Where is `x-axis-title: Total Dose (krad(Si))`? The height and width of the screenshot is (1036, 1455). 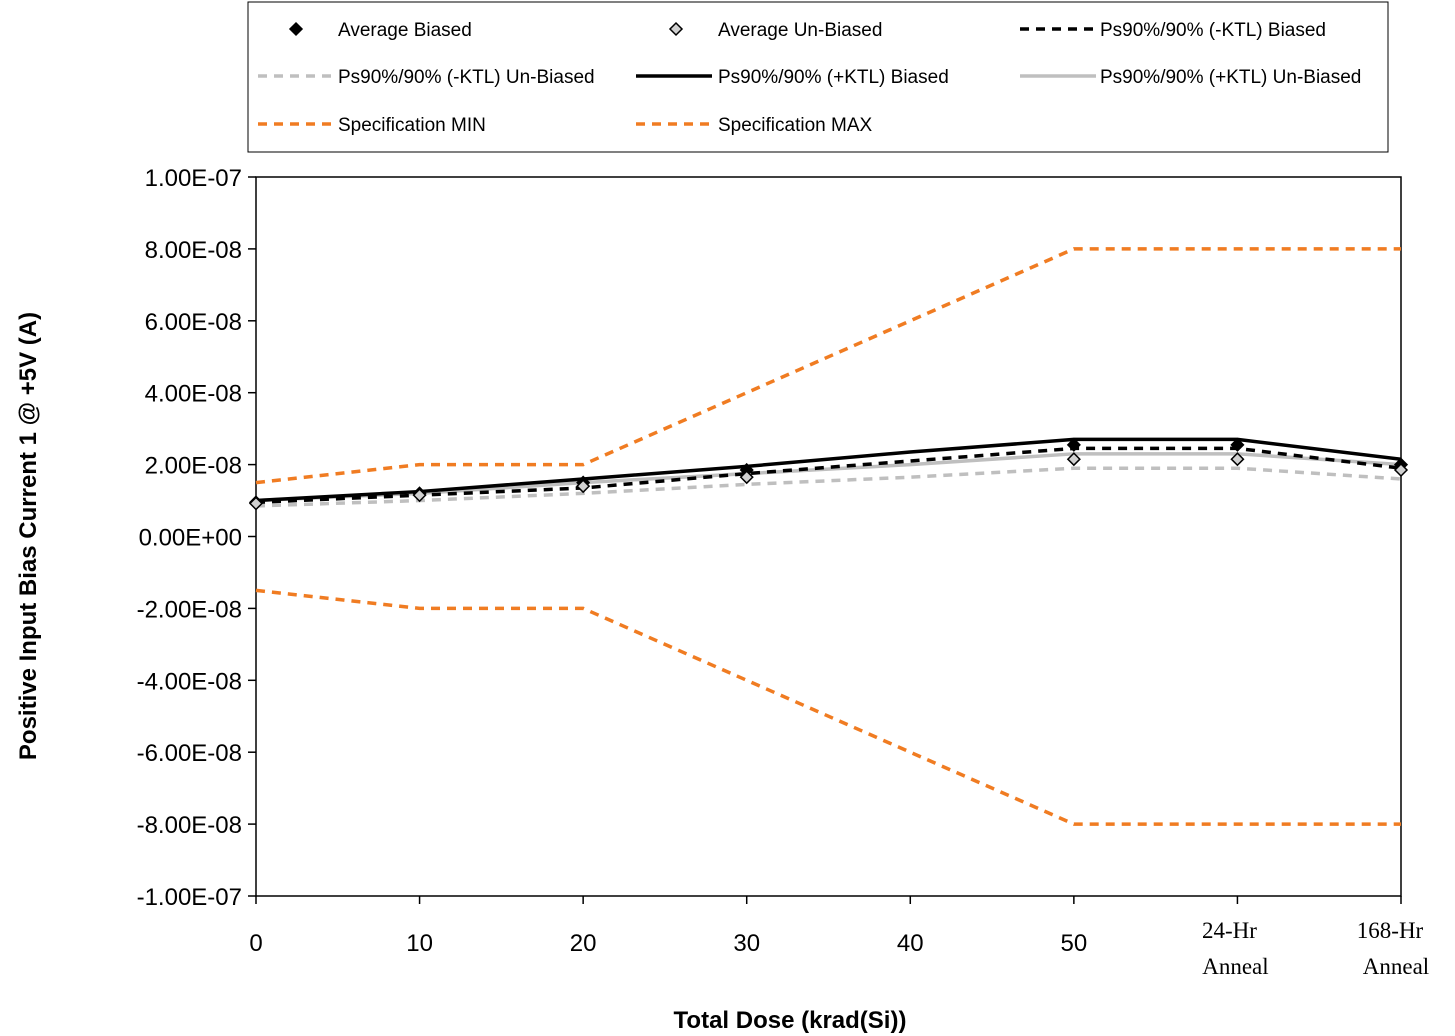
x-axis-title: Total Dose (krad(Si)) is located at coordinates (790, 1020).